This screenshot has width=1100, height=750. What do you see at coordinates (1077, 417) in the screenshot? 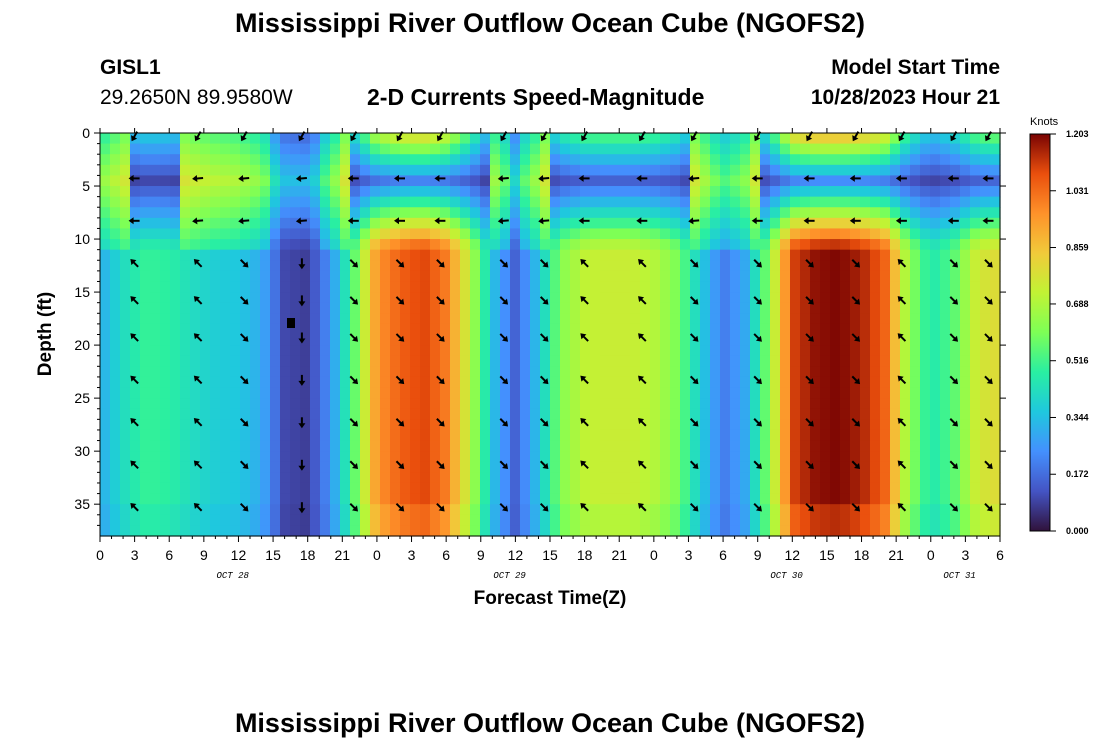
I see `colorbar-tick-label: 0.344` at bounding box center [1077, 417].